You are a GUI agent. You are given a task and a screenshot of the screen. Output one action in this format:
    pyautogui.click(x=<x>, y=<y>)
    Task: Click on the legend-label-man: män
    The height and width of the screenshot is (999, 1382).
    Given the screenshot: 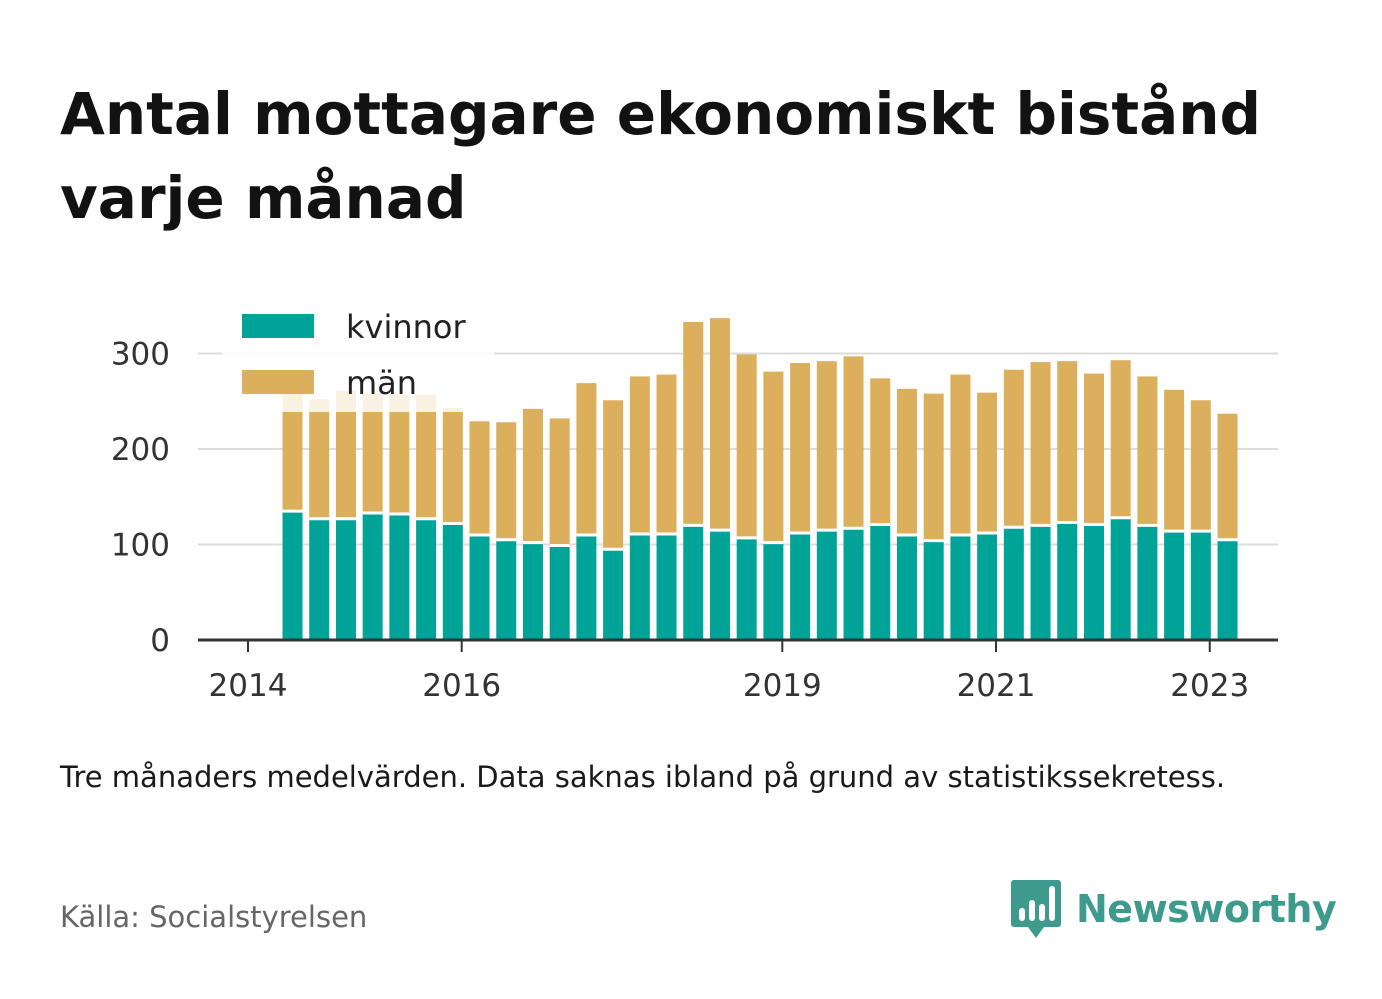 What is the action you would take?
    pyautogui.click(x=381, y=383)
    